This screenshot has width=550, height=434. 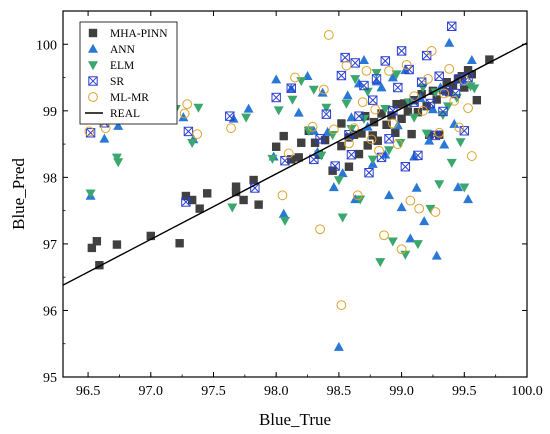 What do you see at coordinates (276, 391) in the screenshot?
I see `x-tick-label: 98.0` at bounding box center [276, 391].